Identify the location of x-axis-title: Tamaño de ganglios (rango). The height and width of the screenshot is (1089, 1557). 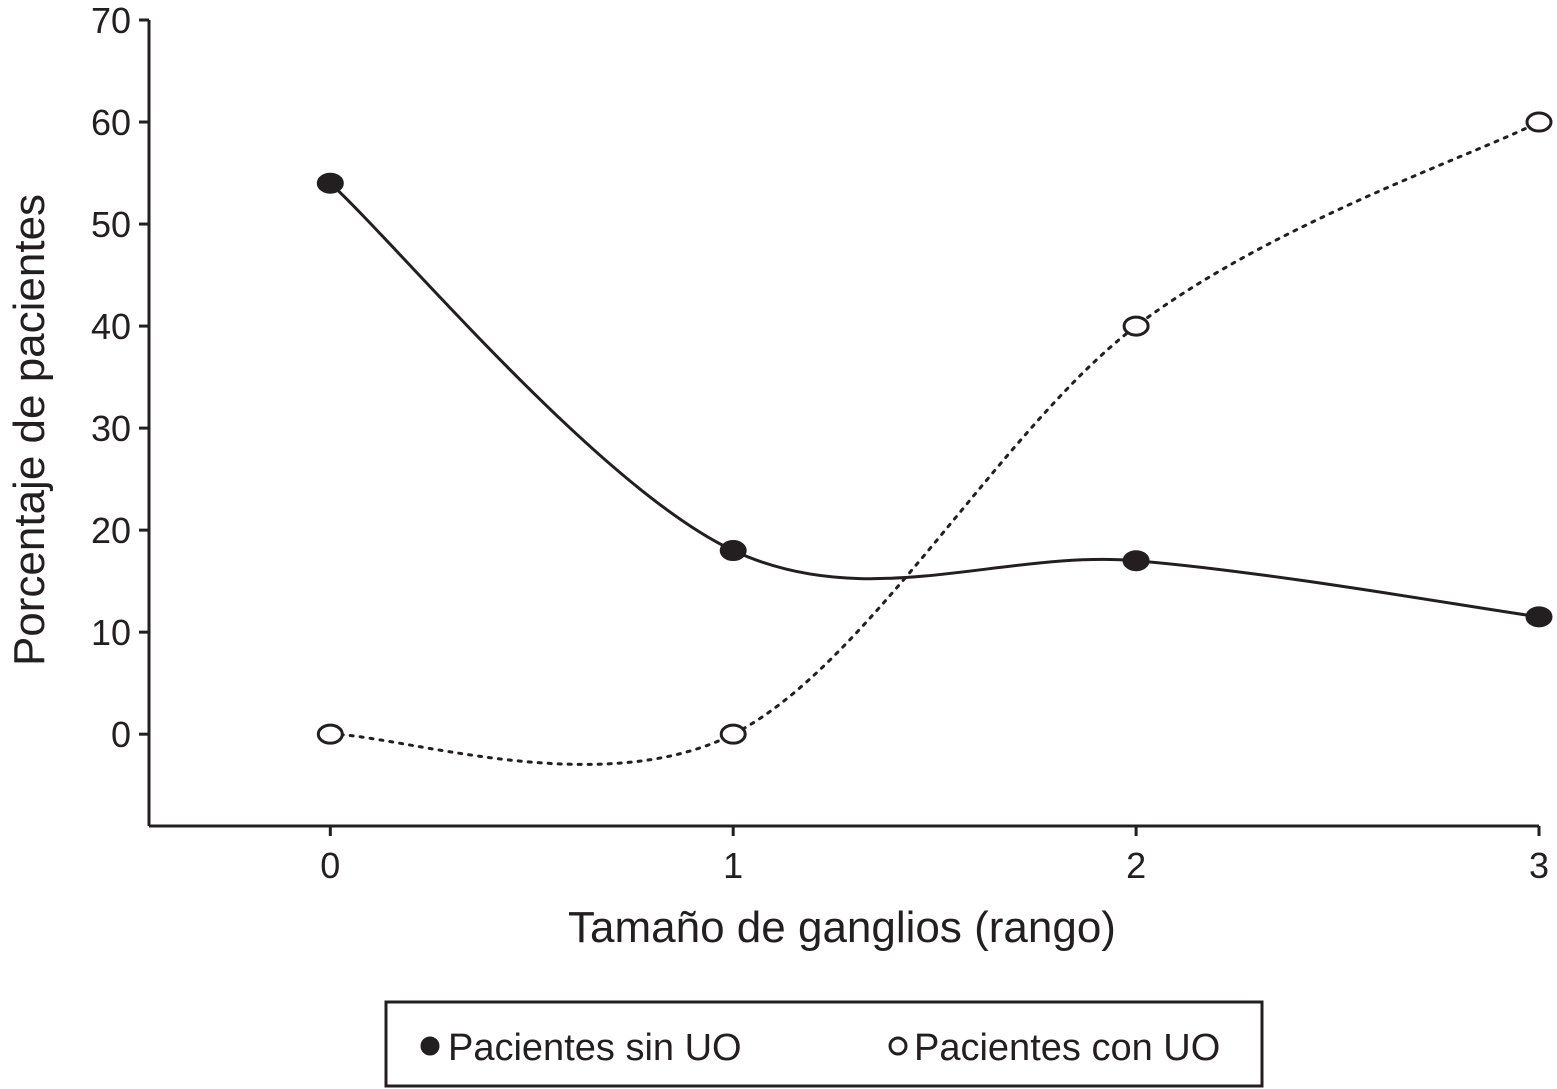
(842, 927).